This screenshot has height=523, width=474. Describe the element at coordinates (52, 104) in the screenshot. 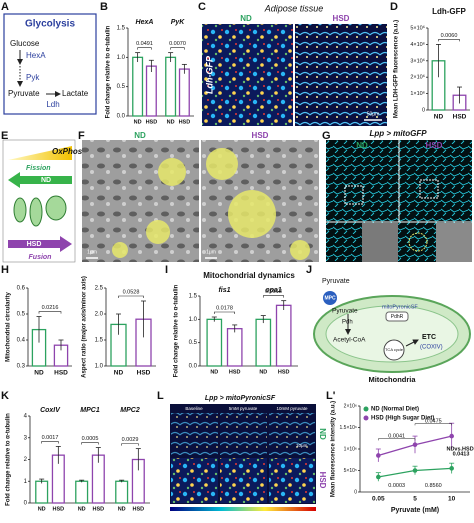

I see `enzyme: Ldh` at that location.